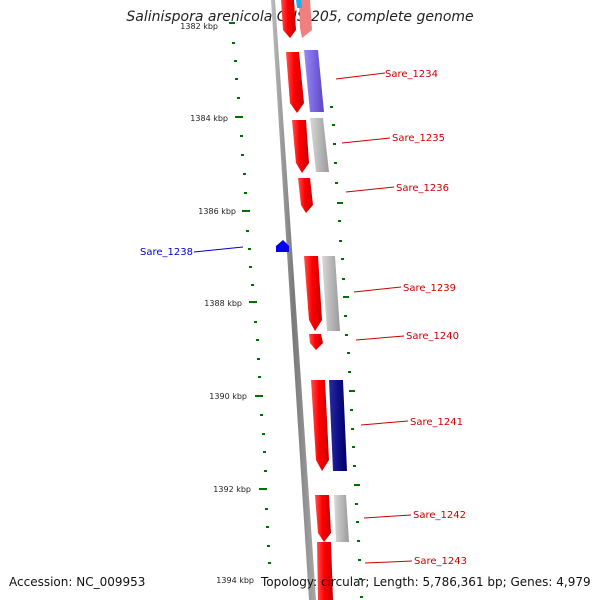 This screenshot has height=600, width=600. I want to click on scale-tick-label: 1390 kbp, so click(228, 396).